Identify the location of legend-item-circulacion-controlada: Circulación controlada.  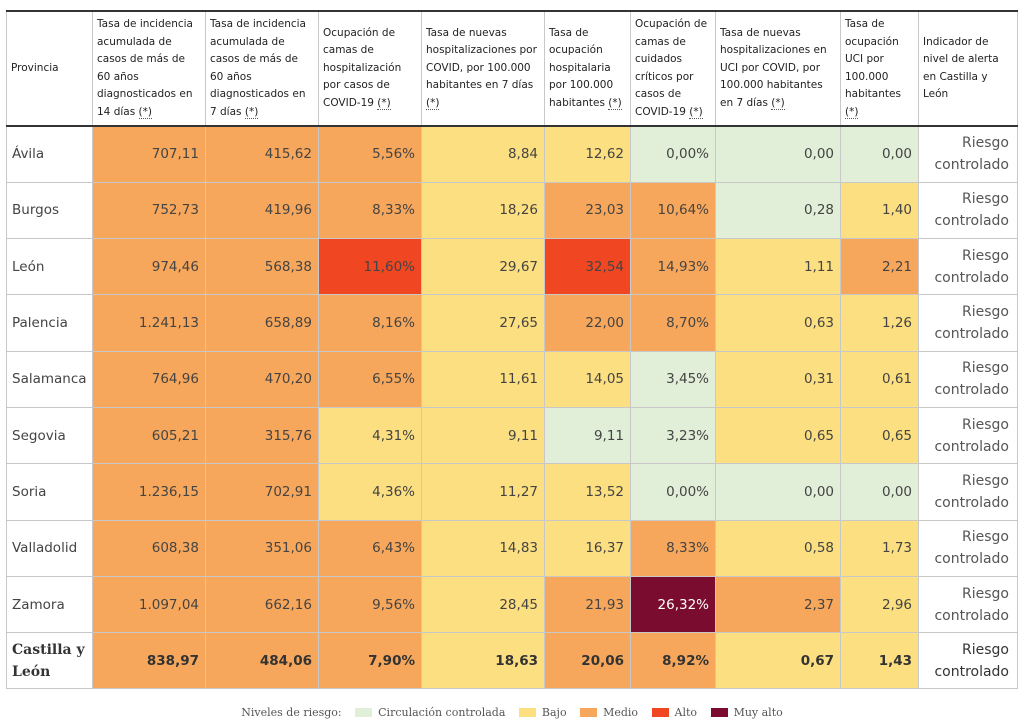
(430, 712).